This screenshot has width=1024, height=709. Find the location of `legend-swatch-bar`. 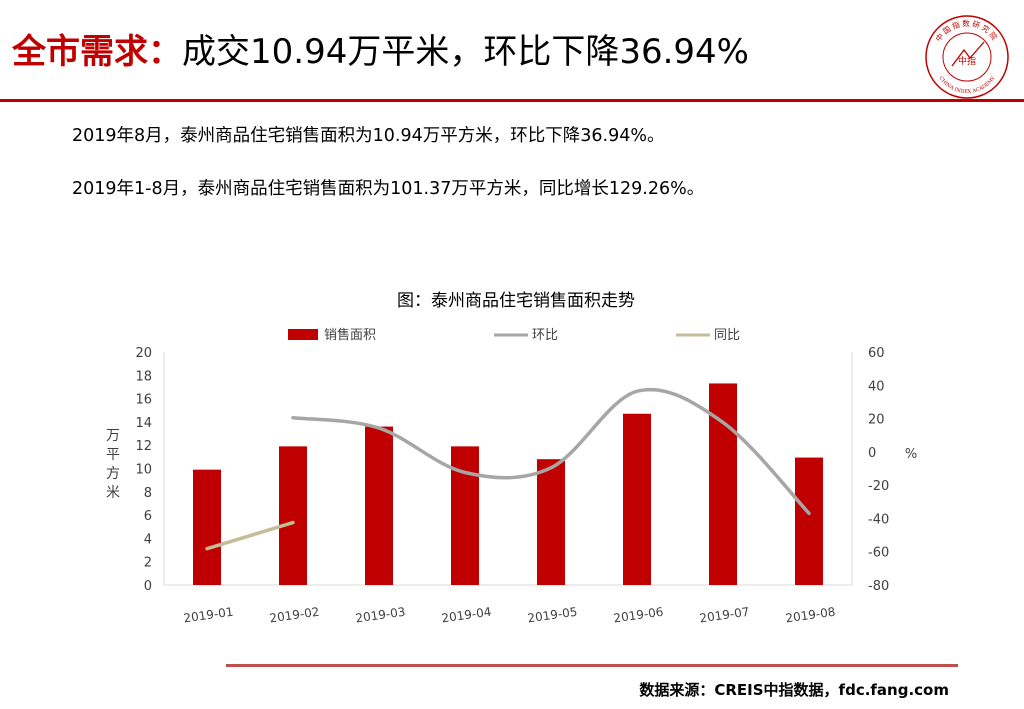

legend-swatch-bar is located at coordinates (303, 334).